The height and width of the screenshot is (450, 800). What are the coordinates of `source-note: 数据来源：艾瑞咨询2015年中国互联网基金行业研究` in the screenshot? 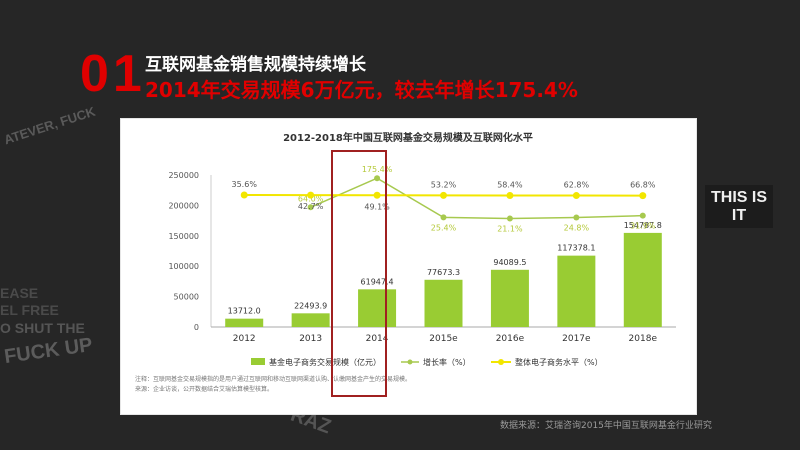 It's located at (606, 426).